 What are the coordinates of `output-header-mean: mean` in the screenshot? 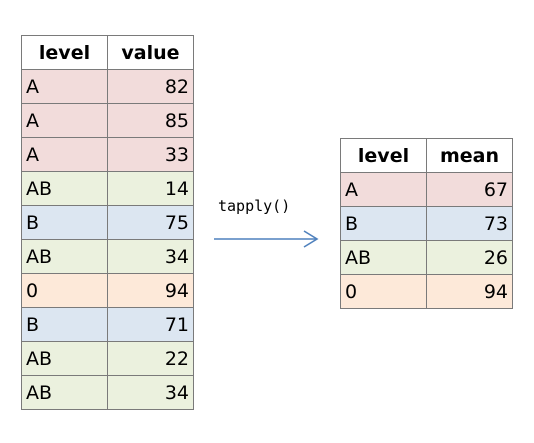 It's located at (469, 155).